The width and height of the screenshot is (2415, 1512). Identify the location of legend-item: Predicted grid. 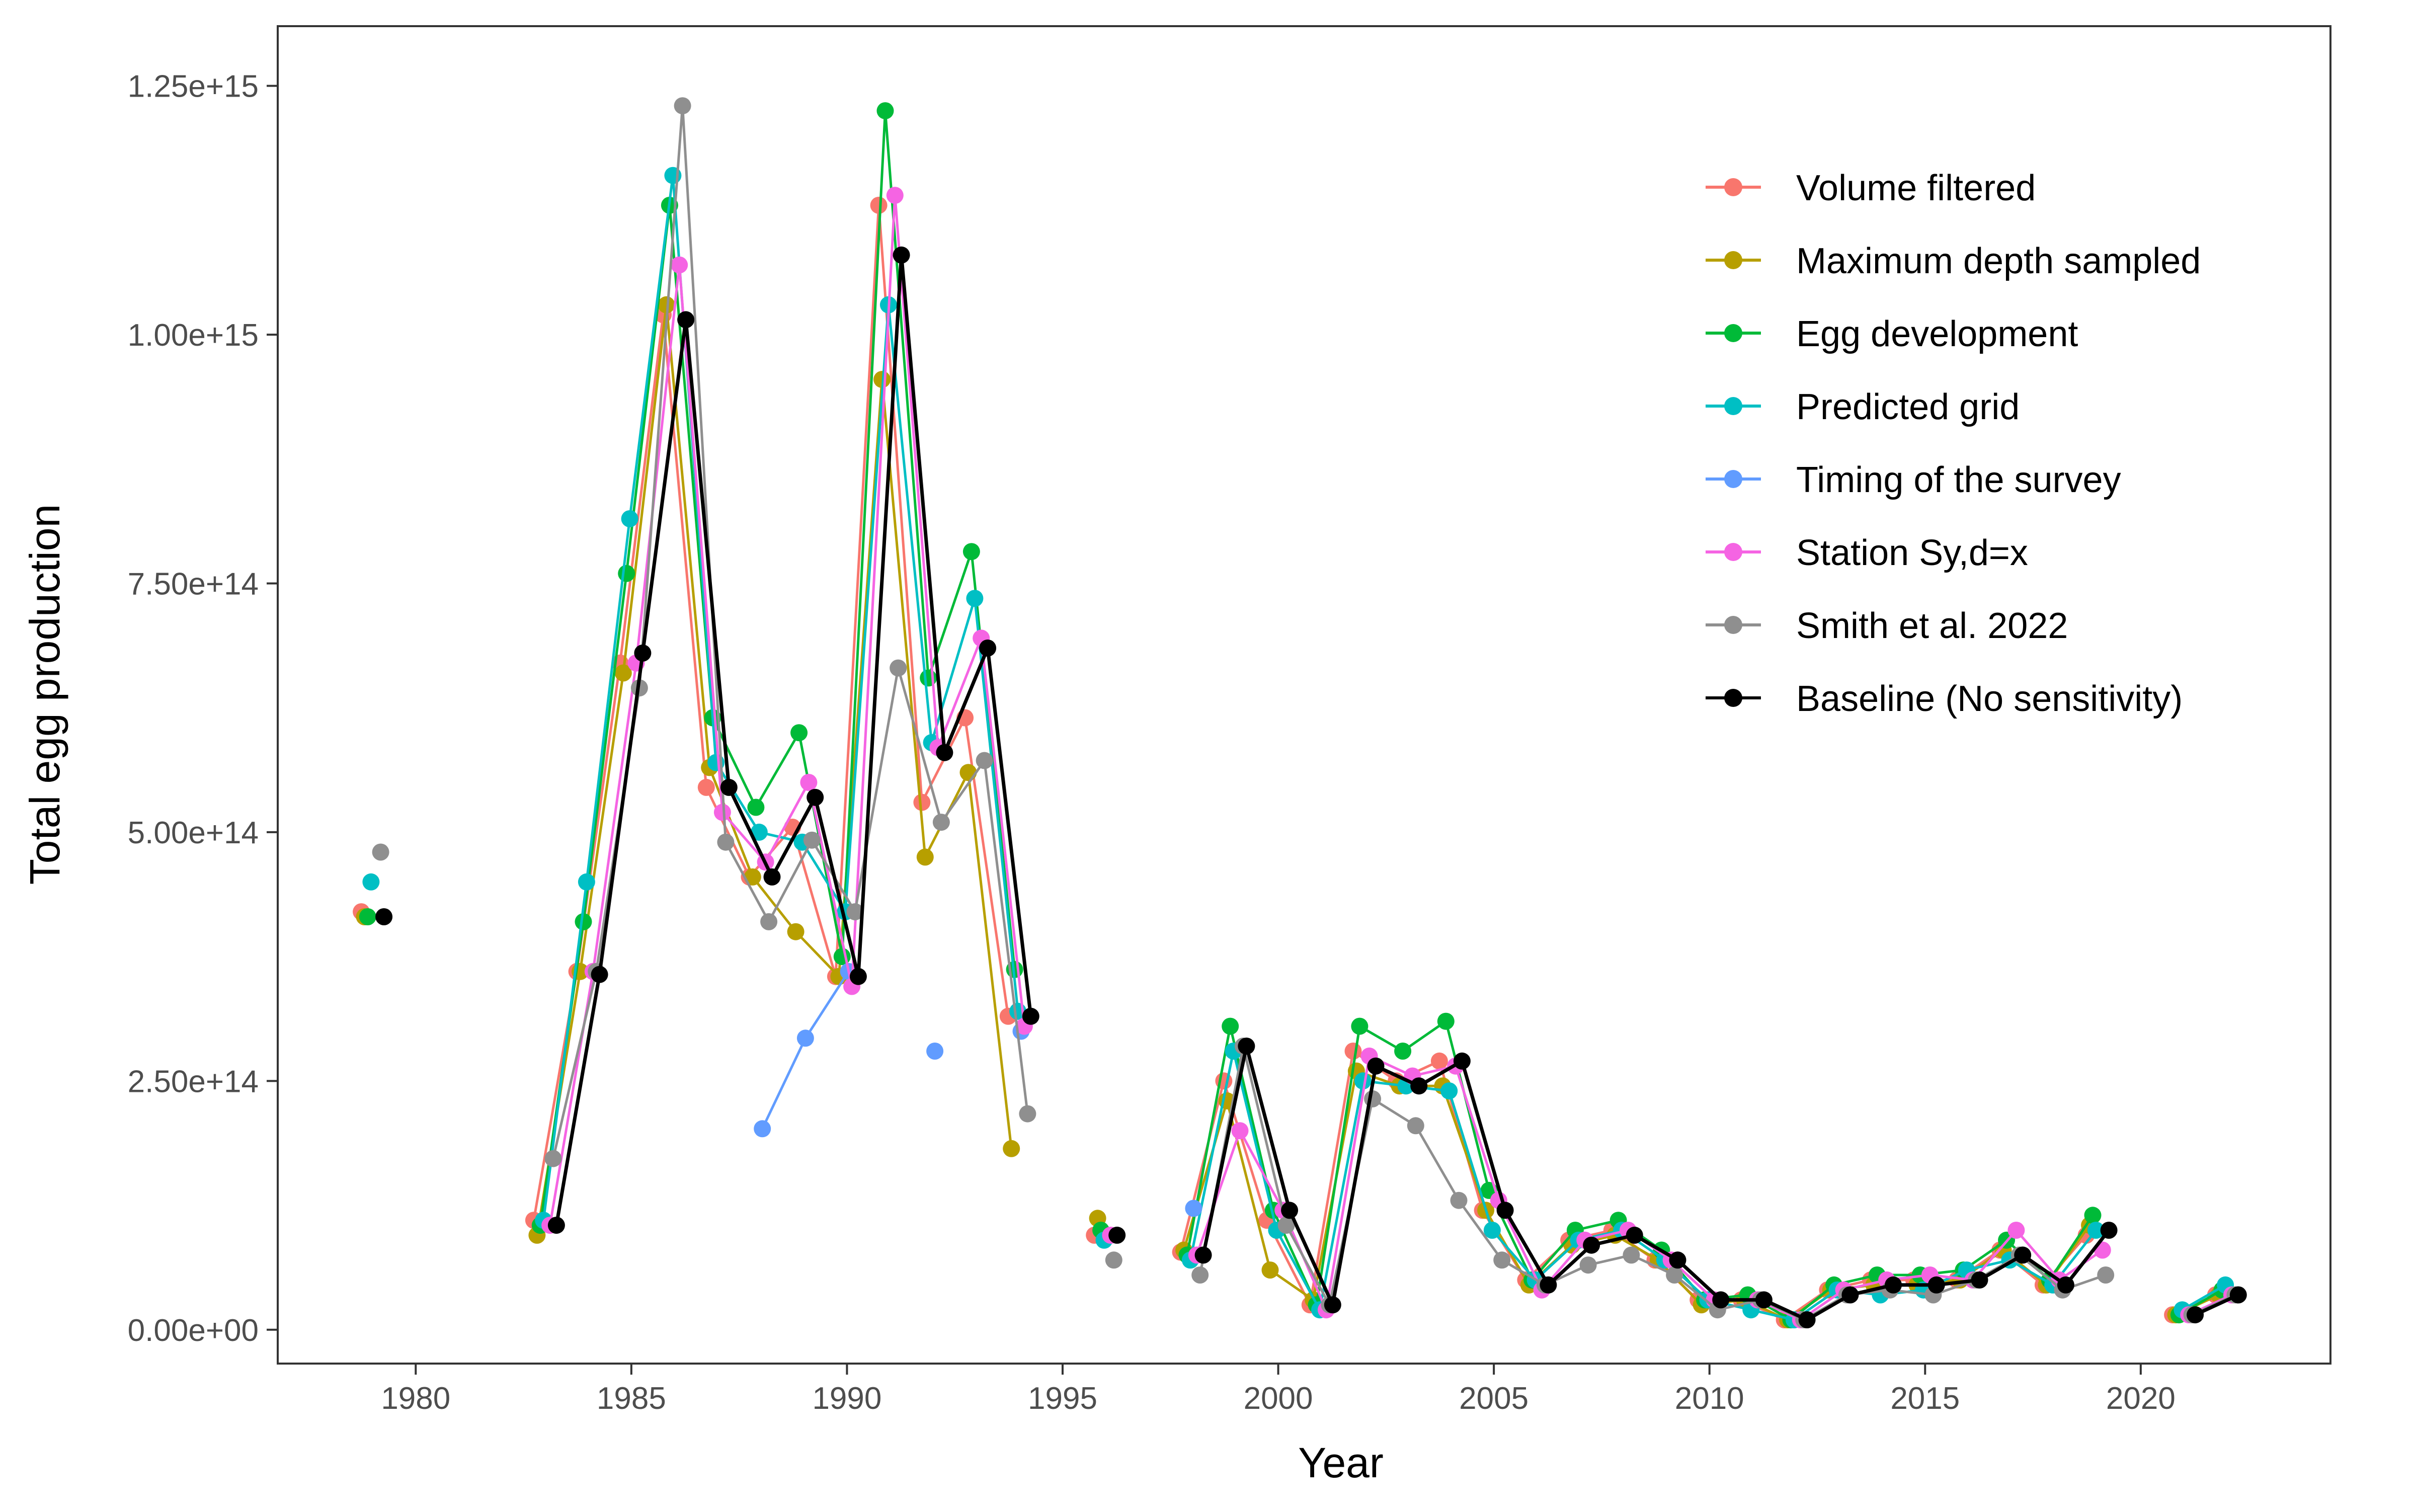
(1863, 407).